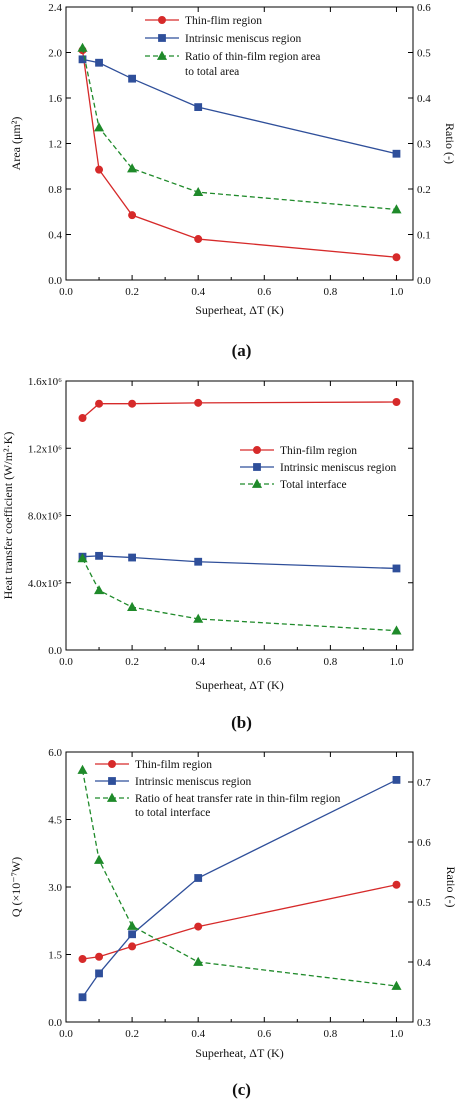 This screenshot has width=474, height=1101. Describe the element at coordinates (424, 281) in the screenshot. I see `y2-tick-label: 0.0` at that location.